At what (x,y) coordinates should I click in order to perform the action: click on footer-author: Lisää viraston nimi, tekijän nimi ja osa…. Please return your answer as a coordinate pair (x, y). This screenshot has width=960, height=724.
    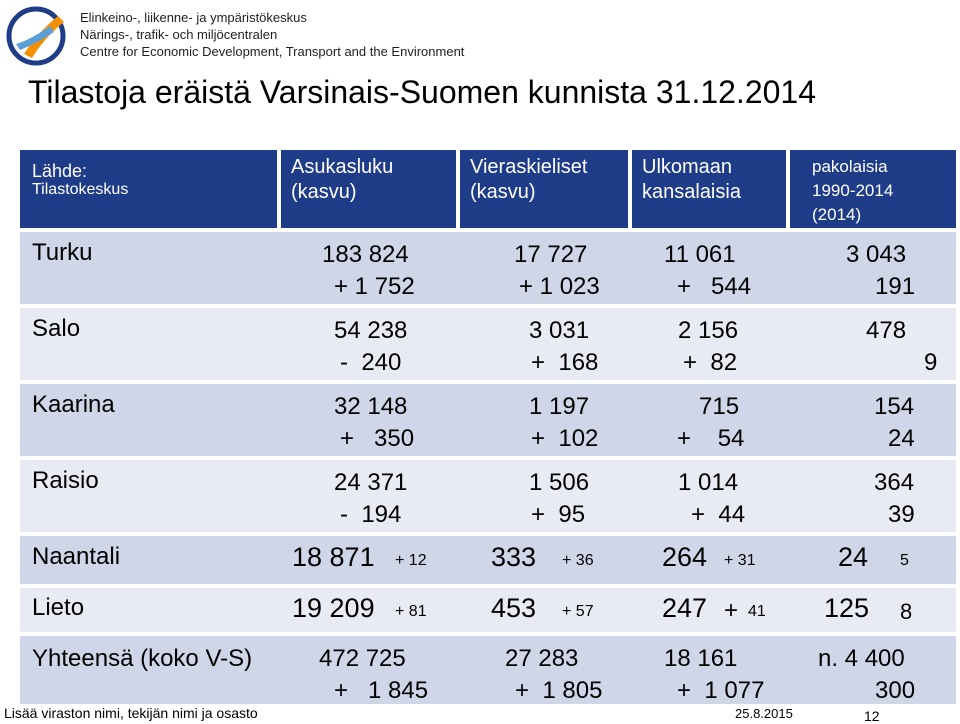
    Looking at the image, I should click on (131, 713).